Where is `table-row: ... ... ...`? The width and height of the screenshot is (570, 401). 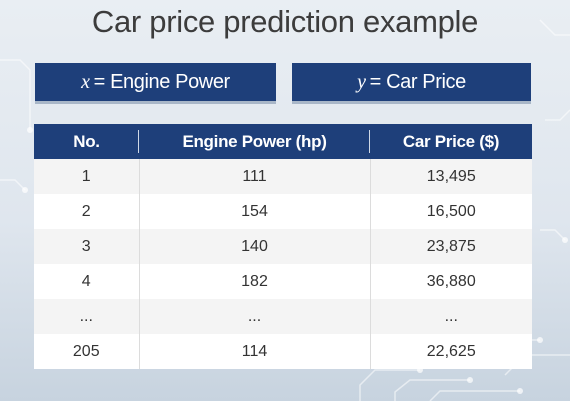 table-row: ... ... ... is located at coordinates (283, 316).